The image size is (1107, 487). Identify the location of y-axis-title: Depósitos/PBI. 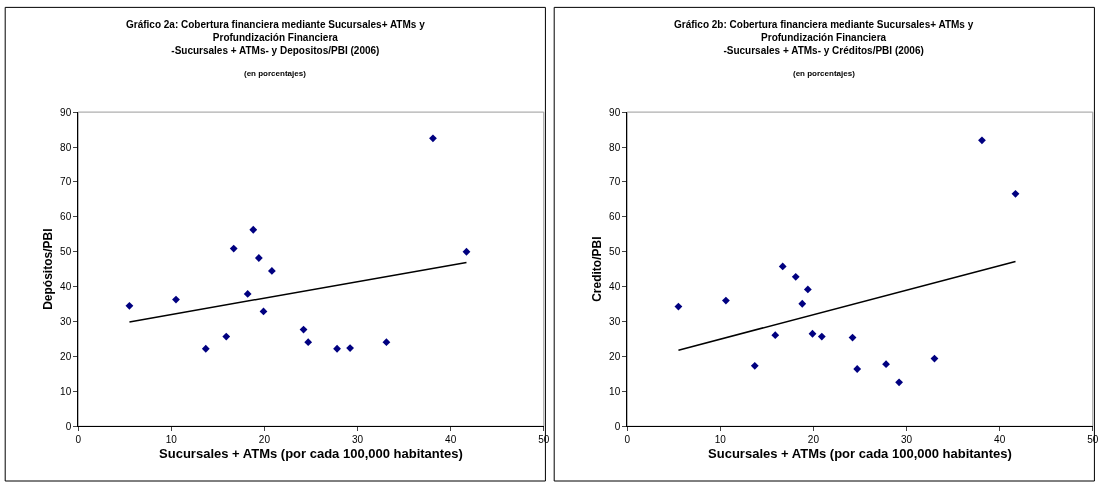
(48, 269).